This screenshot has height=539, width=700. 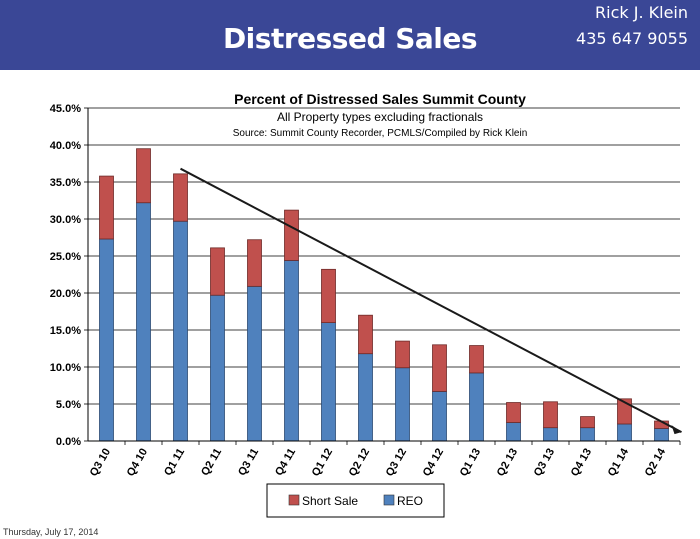 I want to click on y-tick-label: 10.0%, so click(x=65, y=368).